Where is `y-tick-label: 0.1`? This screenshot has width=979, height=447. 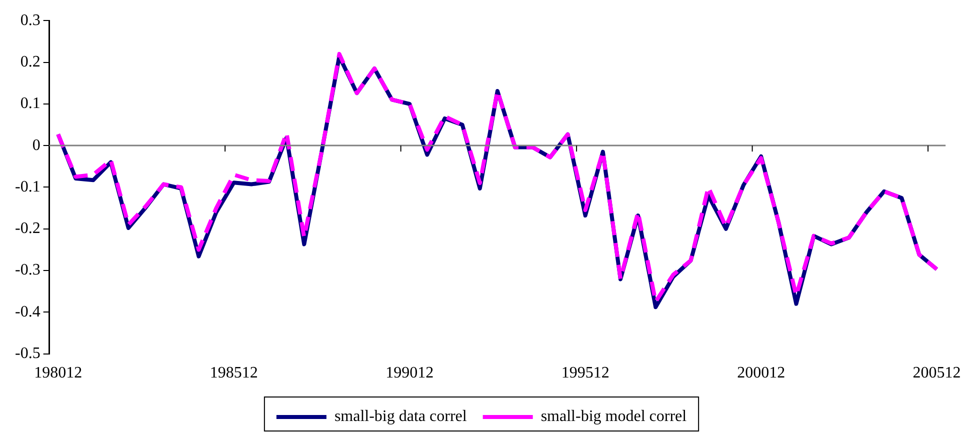 y-tick-label: 0.1 is located at coordinates (30, 103).